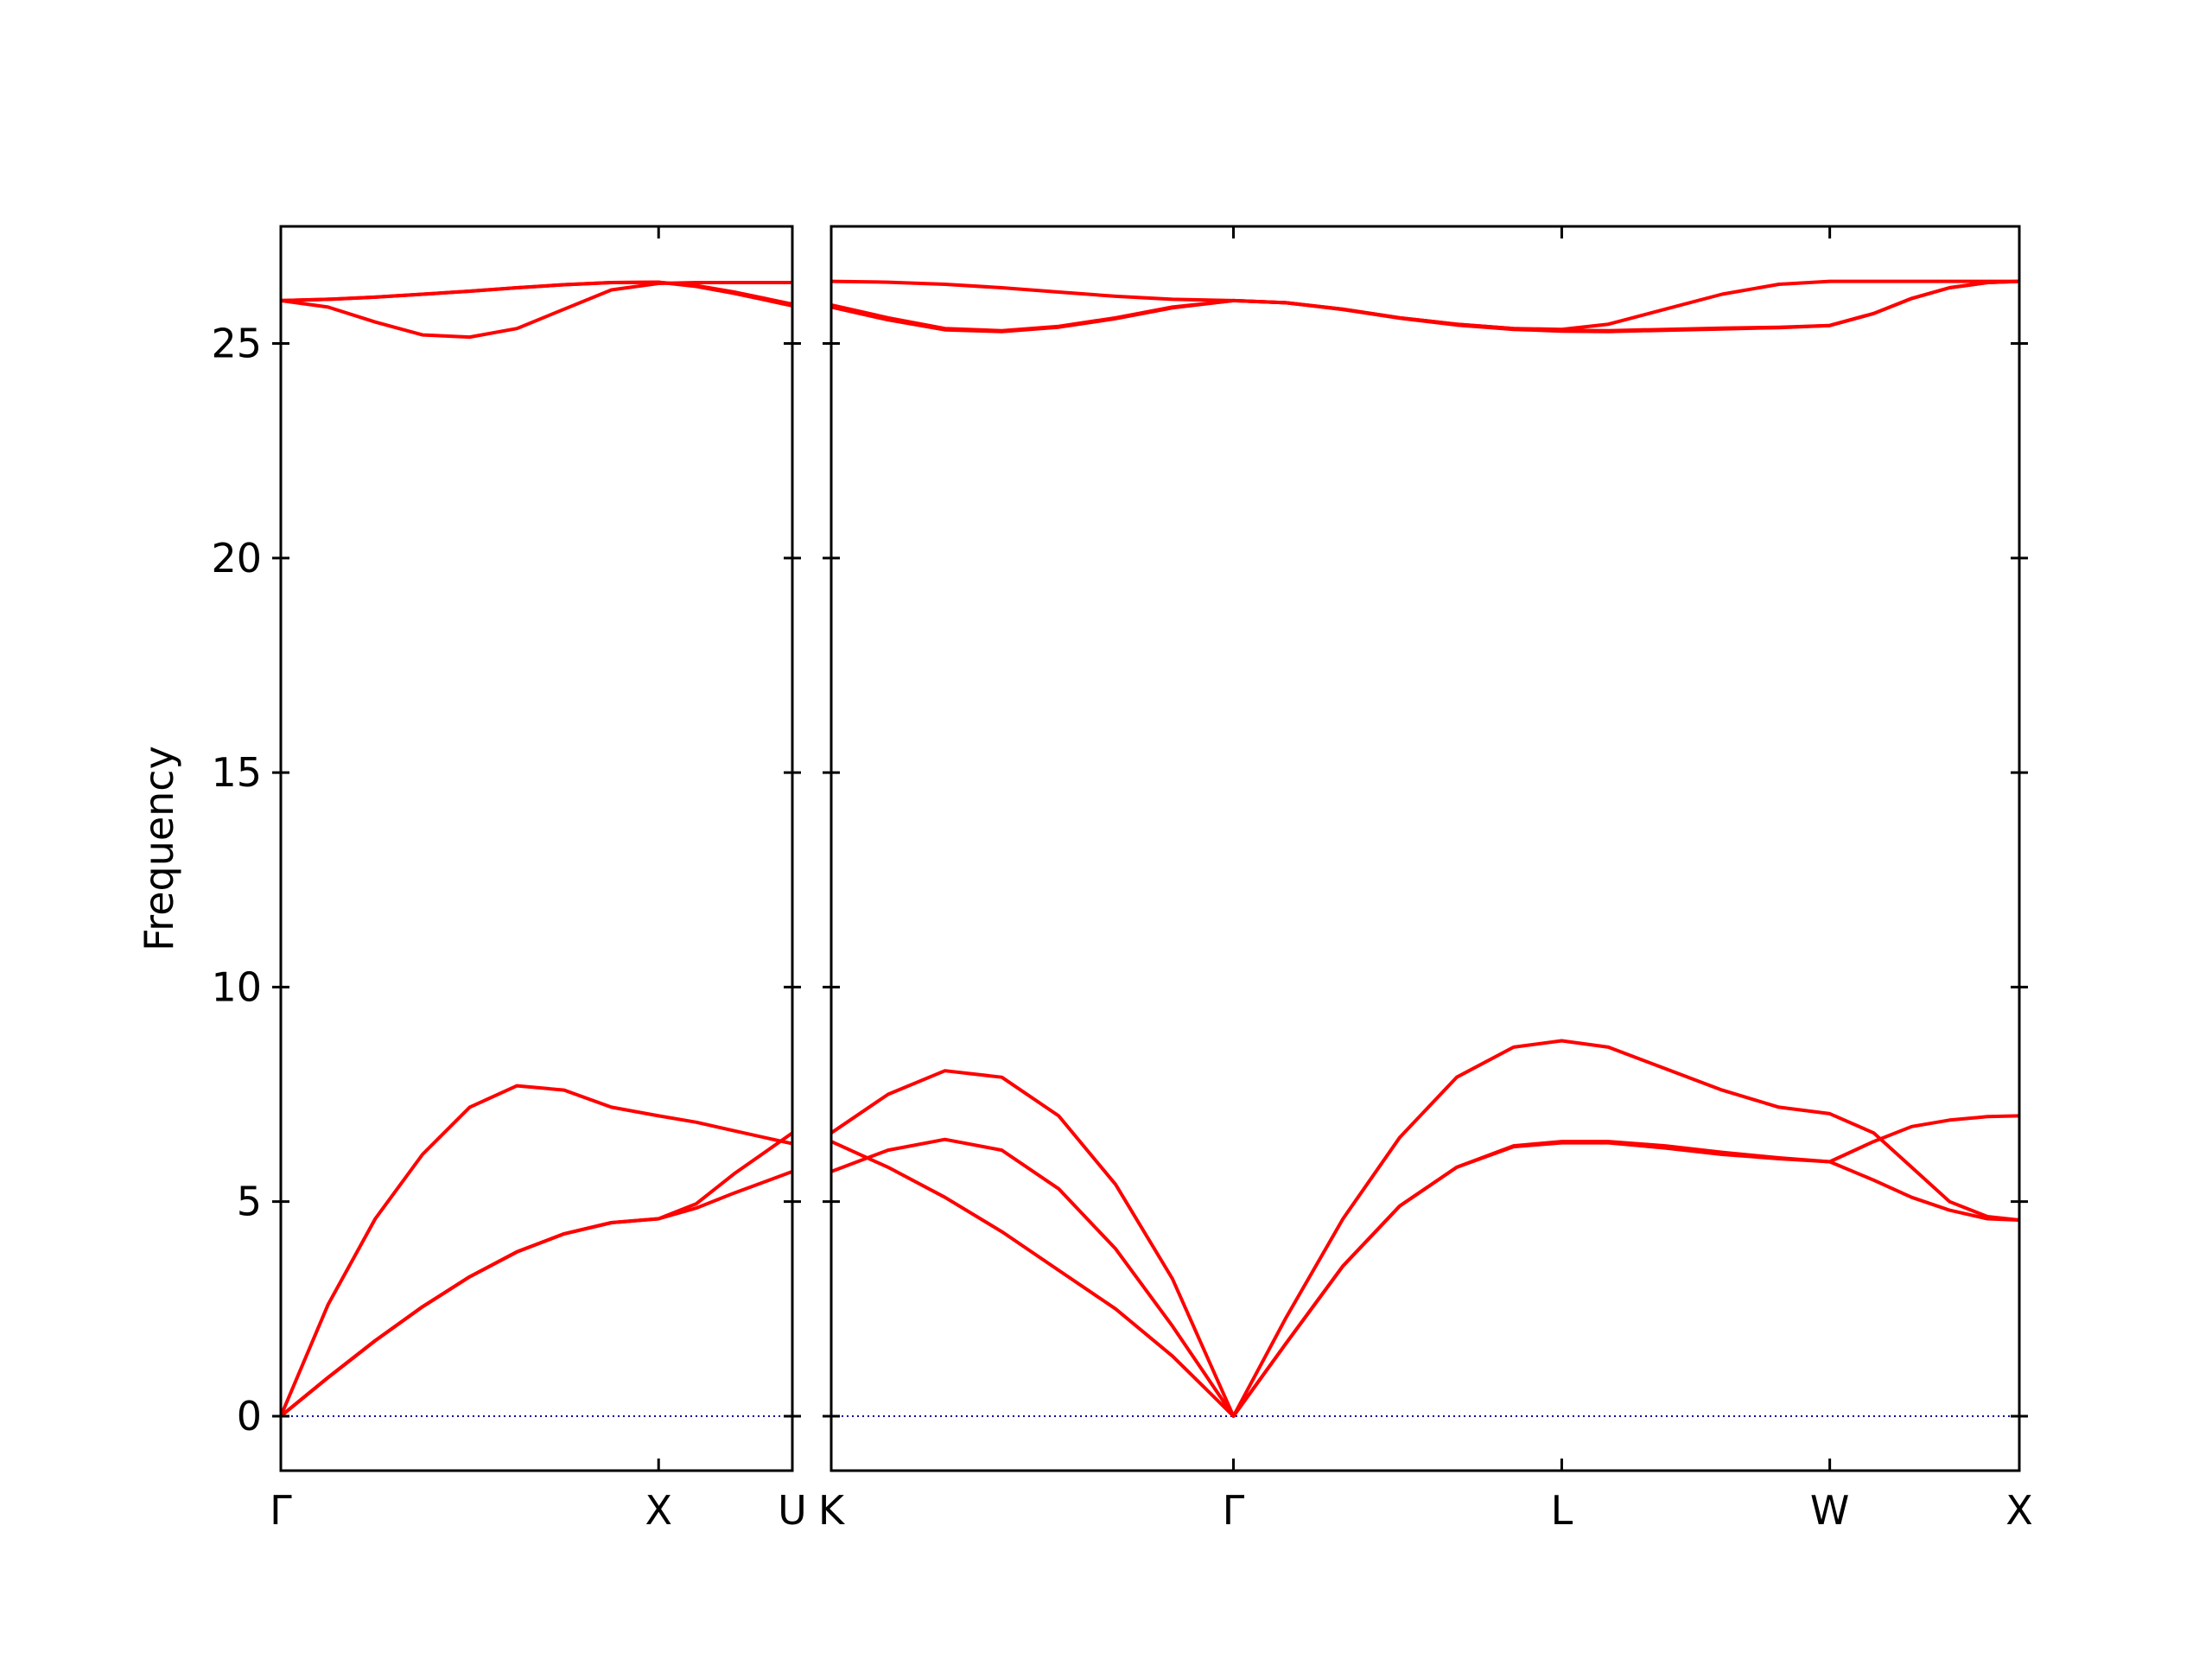 The width and height of the screenshot is (2212, 1659). What do you see at coordinates (236, 558) in the screenshot?
I see `y-tick-label: 20` at bounding box center [236, 558].